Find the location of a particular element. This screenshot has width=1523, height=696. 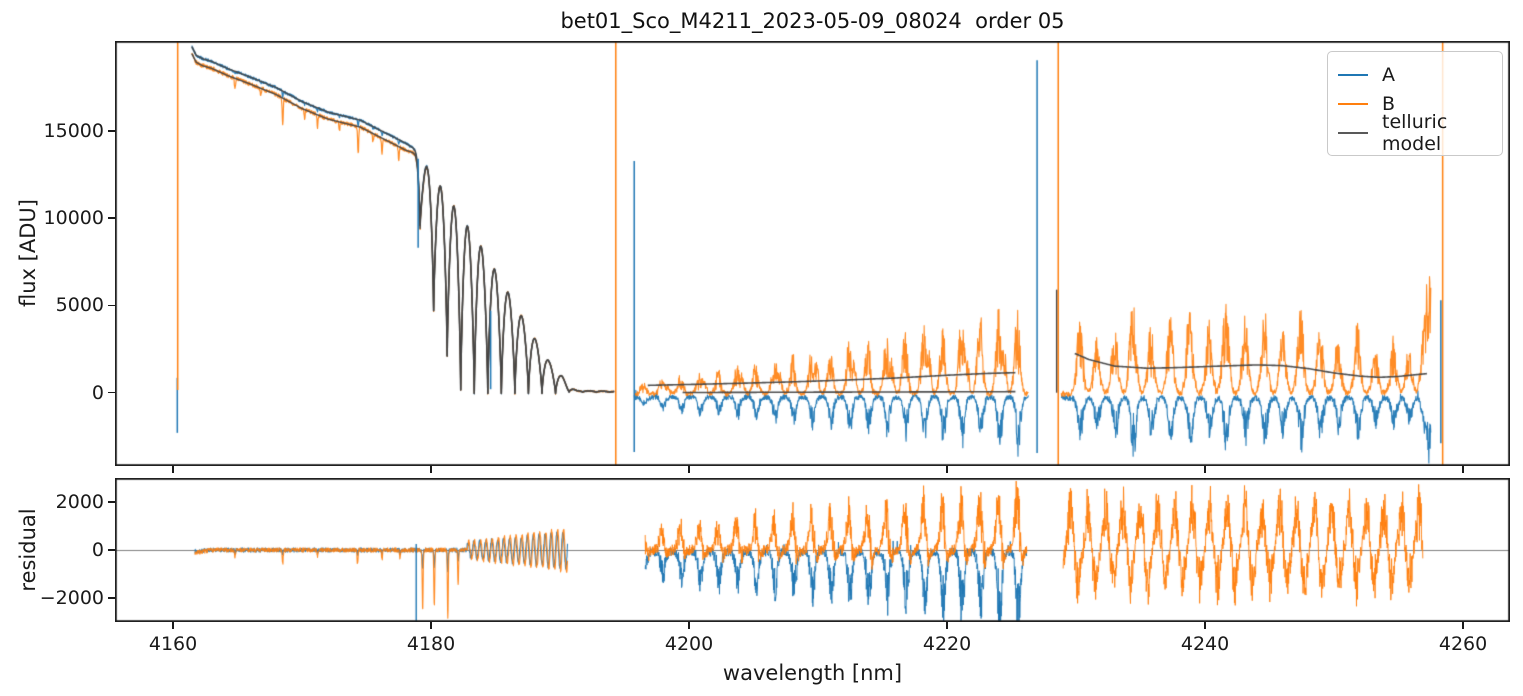

y-tick-label: 15000 is located at coordinates (73, 130).